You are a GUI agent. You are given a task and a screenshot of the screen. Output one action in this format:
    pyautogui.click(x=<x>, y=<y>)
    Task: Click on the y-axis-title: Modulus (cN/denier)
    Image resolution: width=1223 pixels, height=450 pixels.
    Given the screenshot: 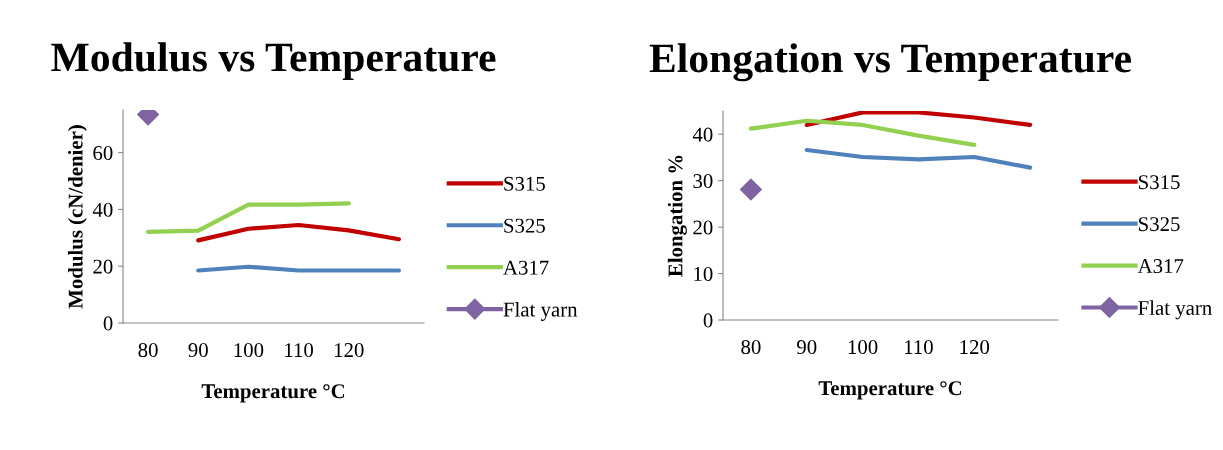 What is the action you would take?
    pyautogui.click(x=77, y=217)
    